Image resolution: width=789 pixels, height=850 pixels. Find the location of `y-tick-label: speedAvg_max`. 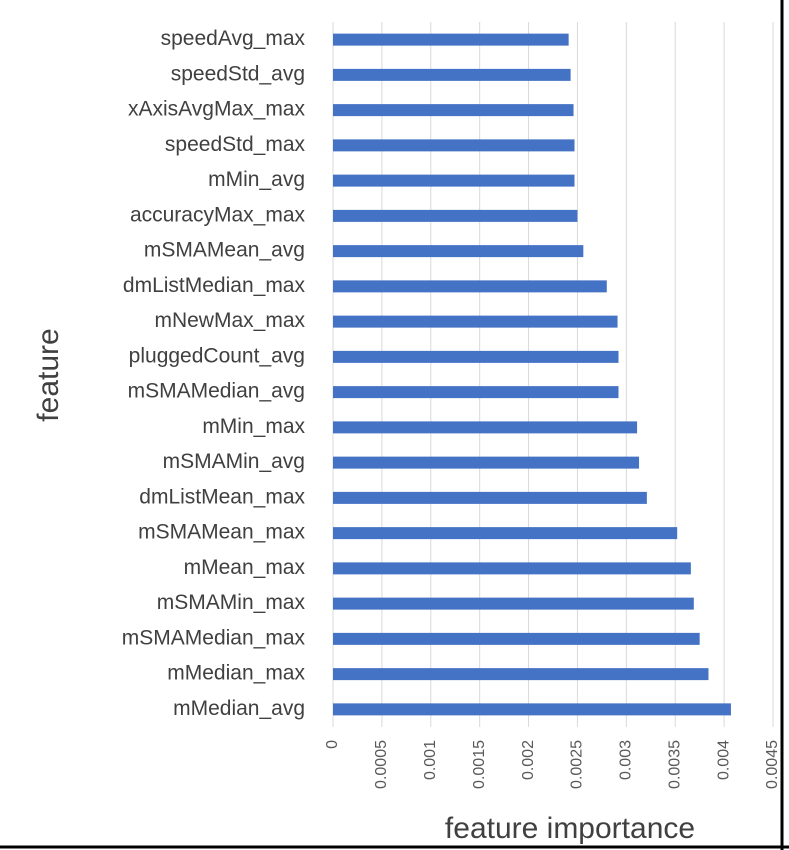

y-tick-label: speedAvg_max is located at coordinates (233, 38).